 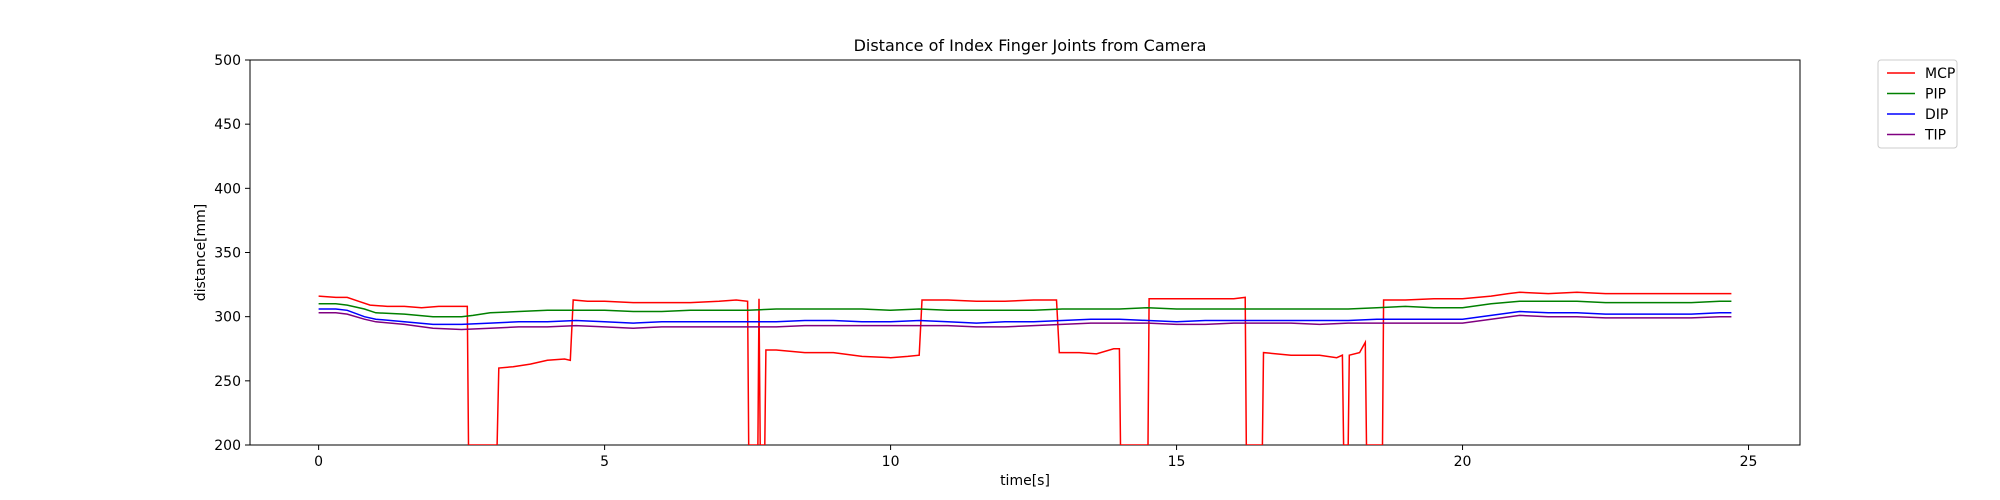 What do you see at coordinates (1935, 95) in the screenshot?
I see `legend-label-pip: PIP` at bounding box center [1935, 95].